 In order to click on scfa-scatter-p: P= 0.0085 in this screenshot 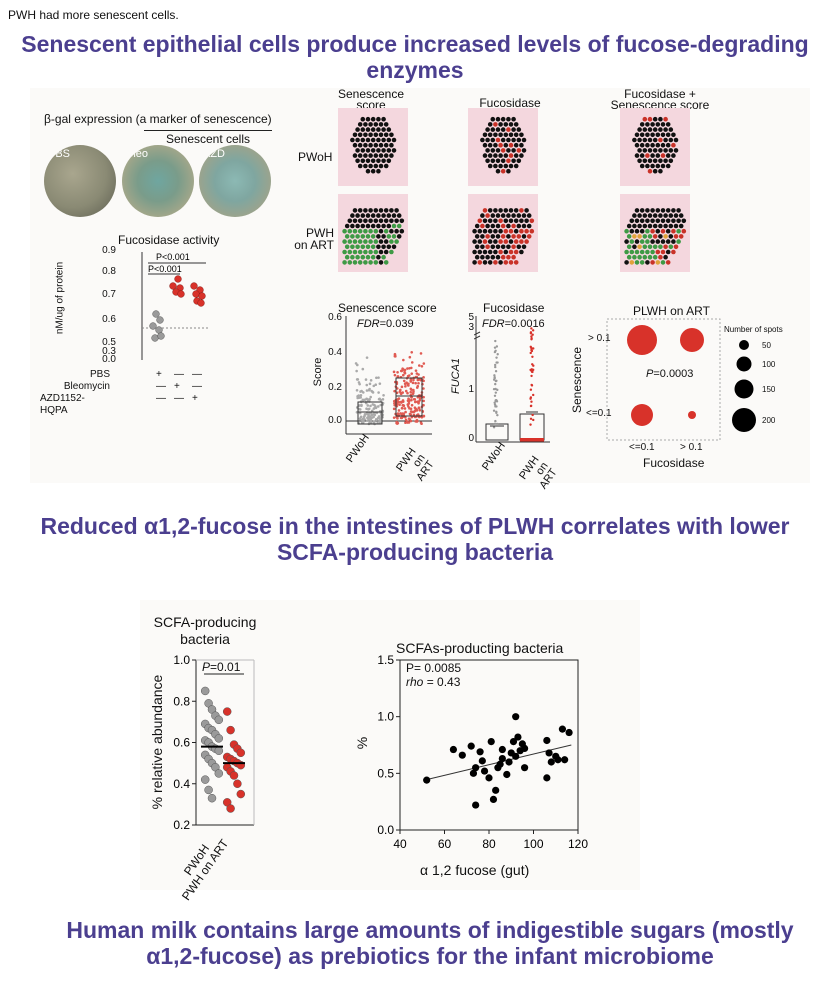, I will do `click(434, 668)`.